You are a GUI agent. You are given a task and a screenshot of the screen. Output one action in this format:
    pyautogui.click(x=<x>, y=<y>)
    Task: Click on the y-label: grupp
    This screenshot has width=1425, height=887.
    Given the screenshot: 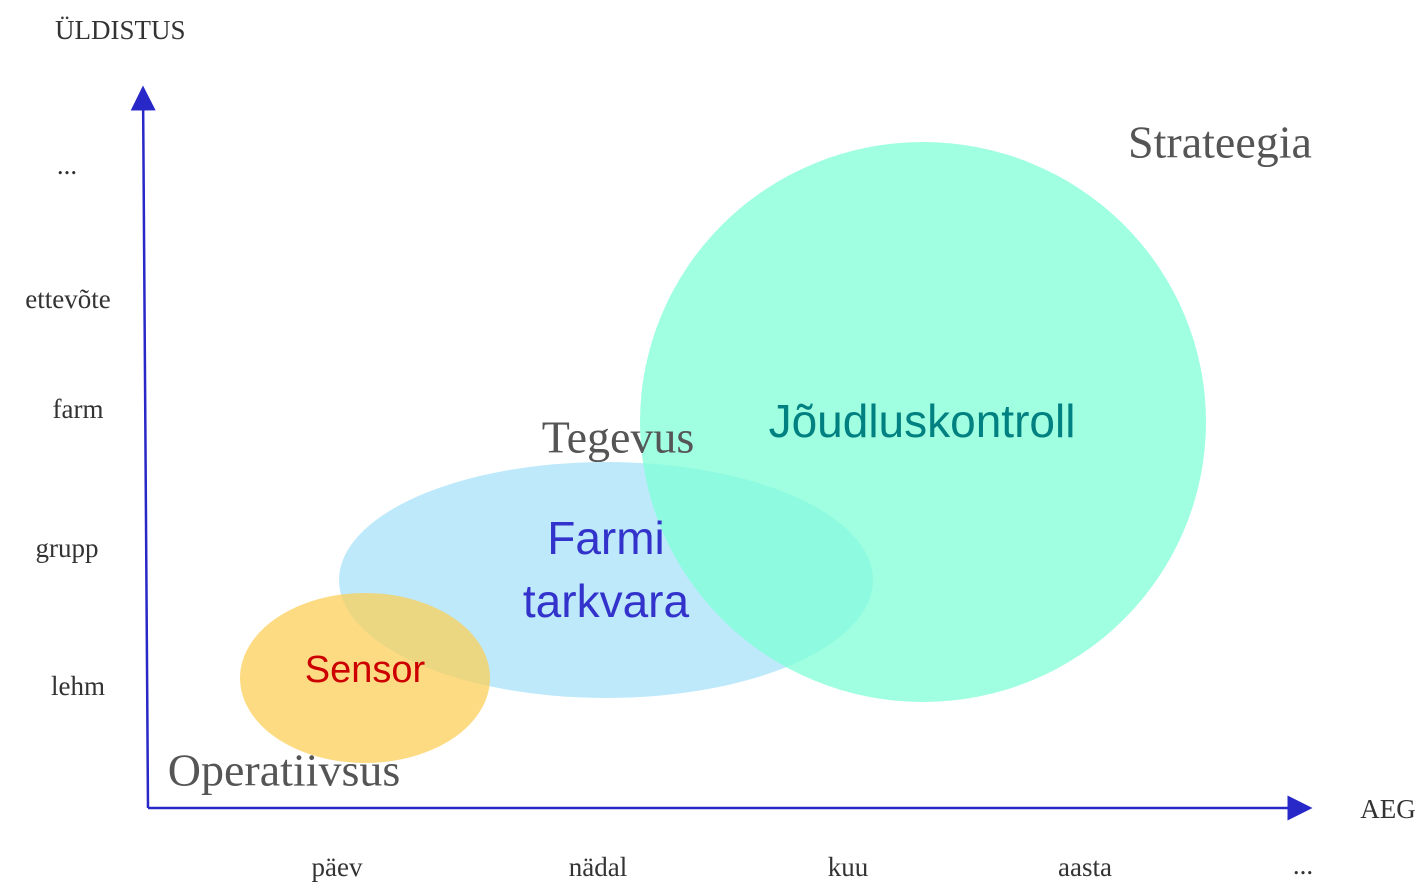 What is the action you would take?
    pyautogui.click(x=67, y=548)
    